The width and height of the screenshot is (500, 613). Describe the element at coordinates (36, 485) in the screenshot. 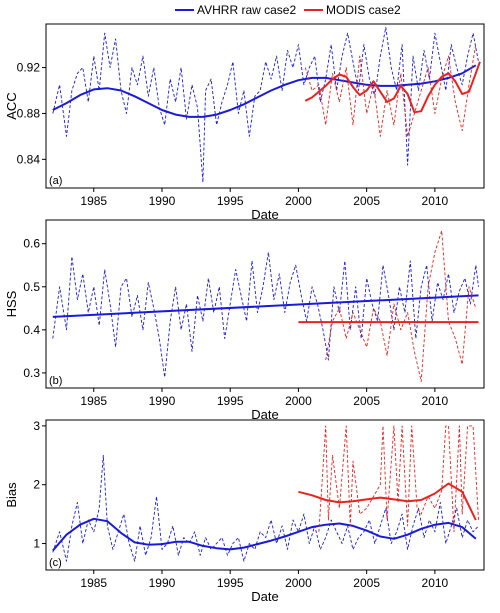

I see `y-tick-label: 2` at that location.